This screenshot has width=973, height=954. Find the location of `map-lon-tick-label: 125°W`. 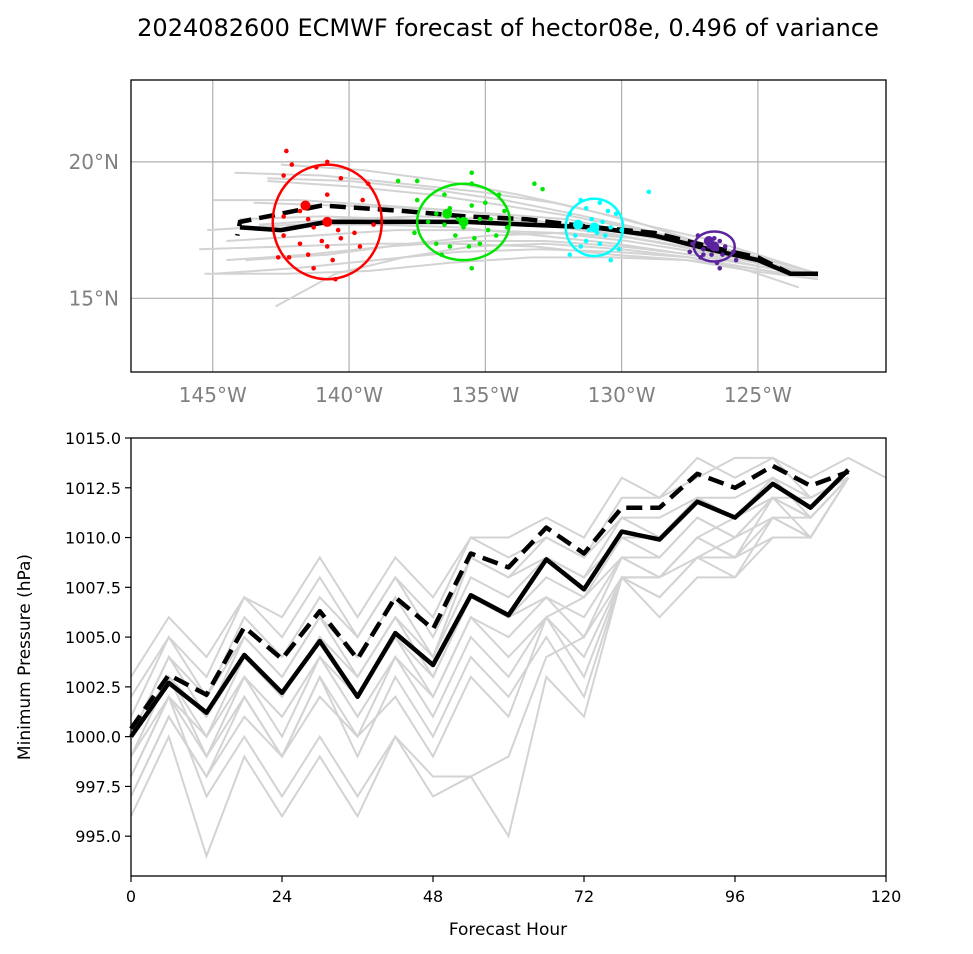

map-lon-tick-label: 125°W is located at coordinates (758, 395).